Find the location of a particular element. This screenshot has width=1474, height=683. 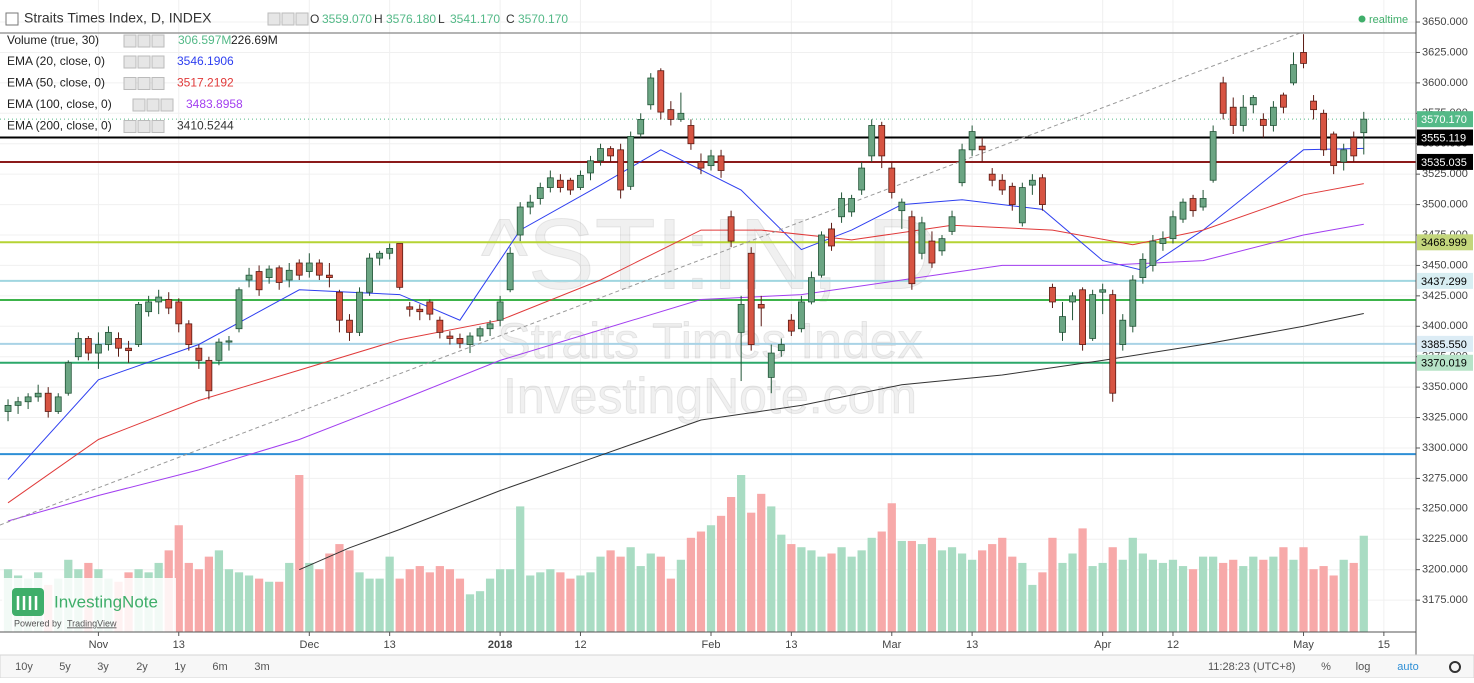

range-button: 2y is located at coordinates (142, 667).